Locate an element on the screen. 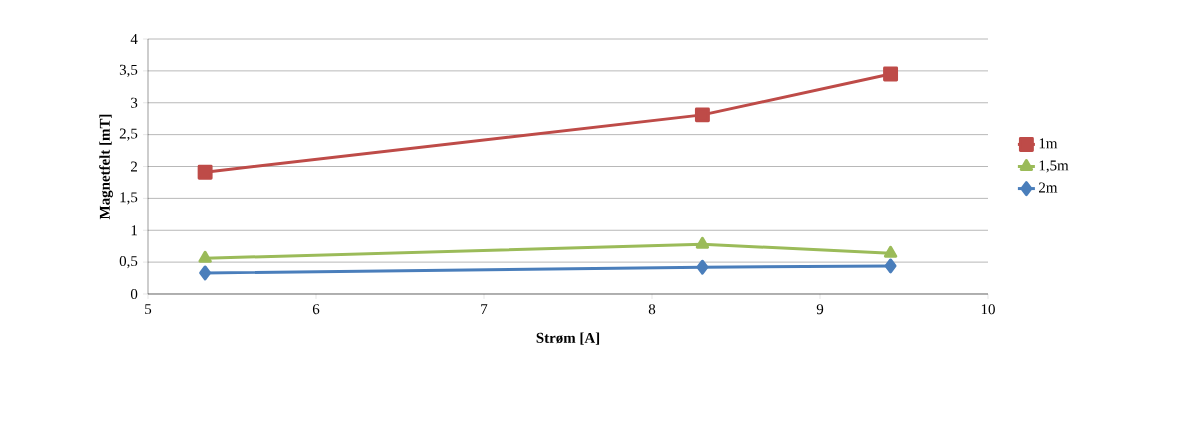 The image size is (1177, 428). x-tick-label: 8 is located at coordinates (652, 309).